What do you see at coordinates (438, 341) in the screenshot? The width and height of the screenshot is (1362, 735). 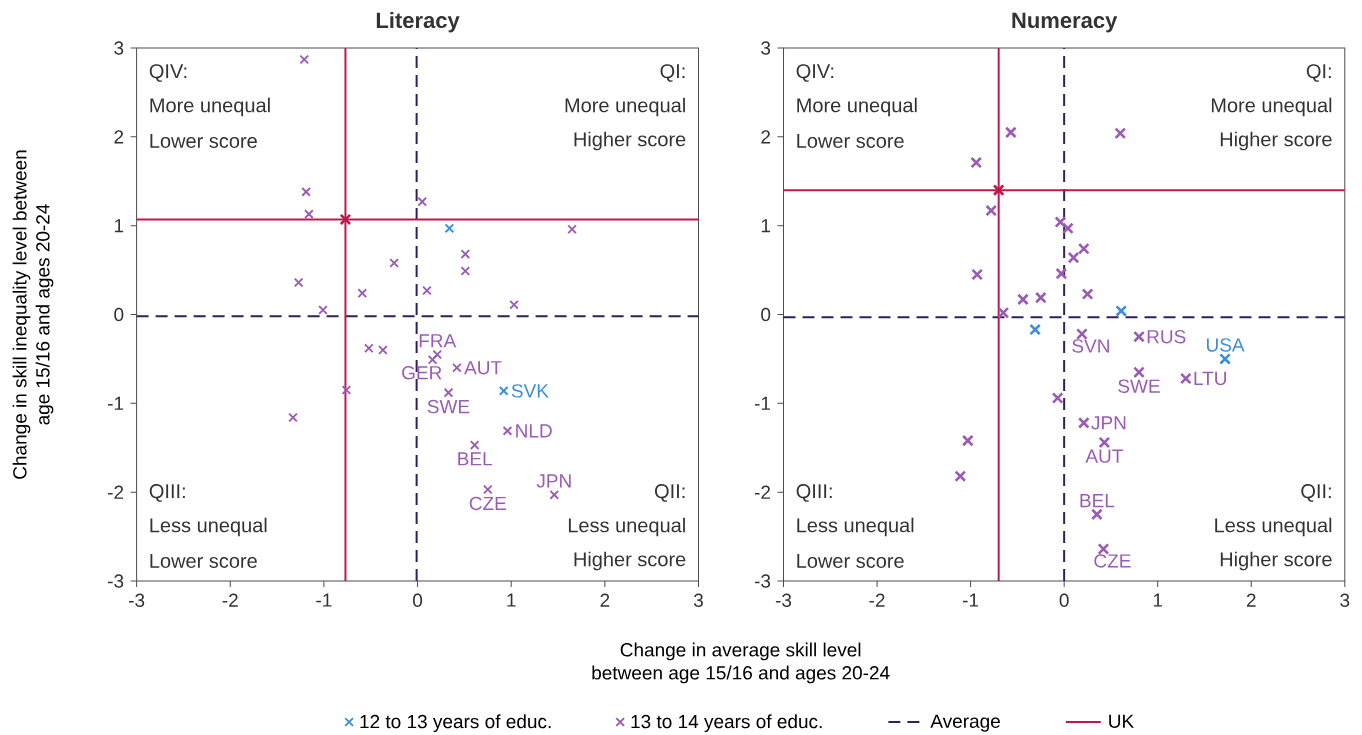 I see `annotation: FRA` at bounding box center [438, 341].